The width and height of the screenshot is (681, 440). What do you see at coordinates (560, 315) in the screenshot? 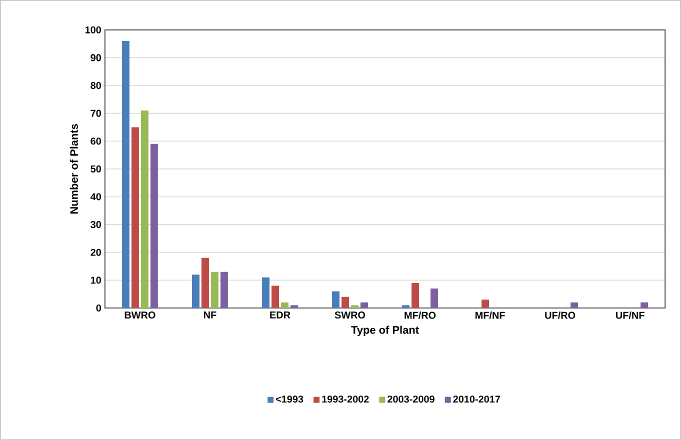
I see `x-tick-label: UF/RO` at bounding box center [560, 315].